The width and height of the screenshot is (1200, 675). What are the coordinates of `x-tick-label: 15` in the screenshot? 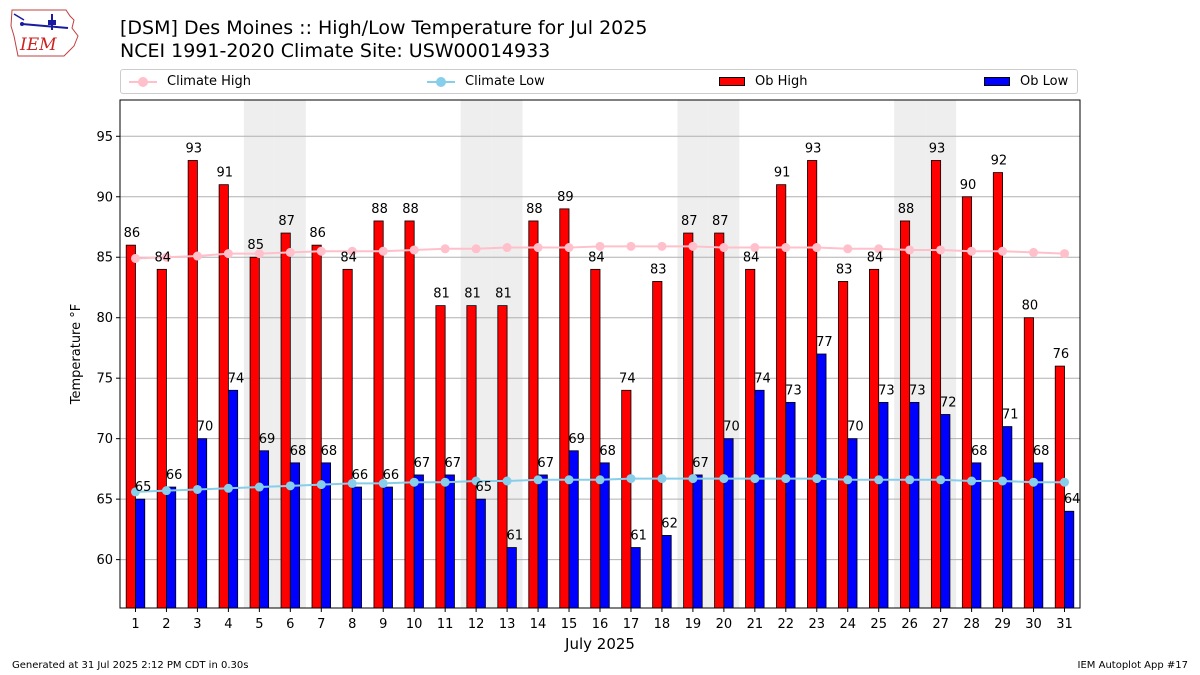 It's located at (569, 624).